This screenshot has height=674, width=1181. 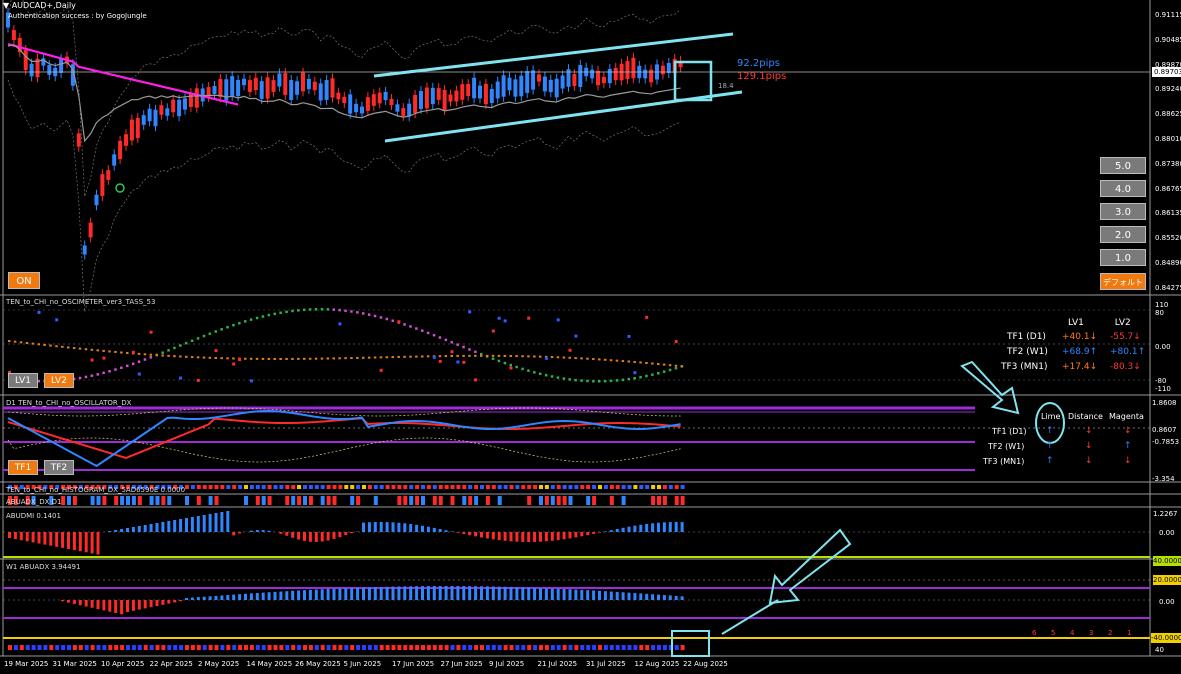 What do you see at coordinates (59, 380) in the screenshot?
I see `lv2-button: LV2` at bounding box center [59, 380].